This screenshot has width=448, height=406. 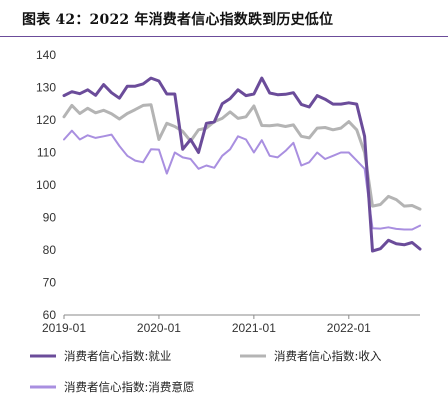 I want to click on y-tick-label: 120, so click(x=46, y=120).